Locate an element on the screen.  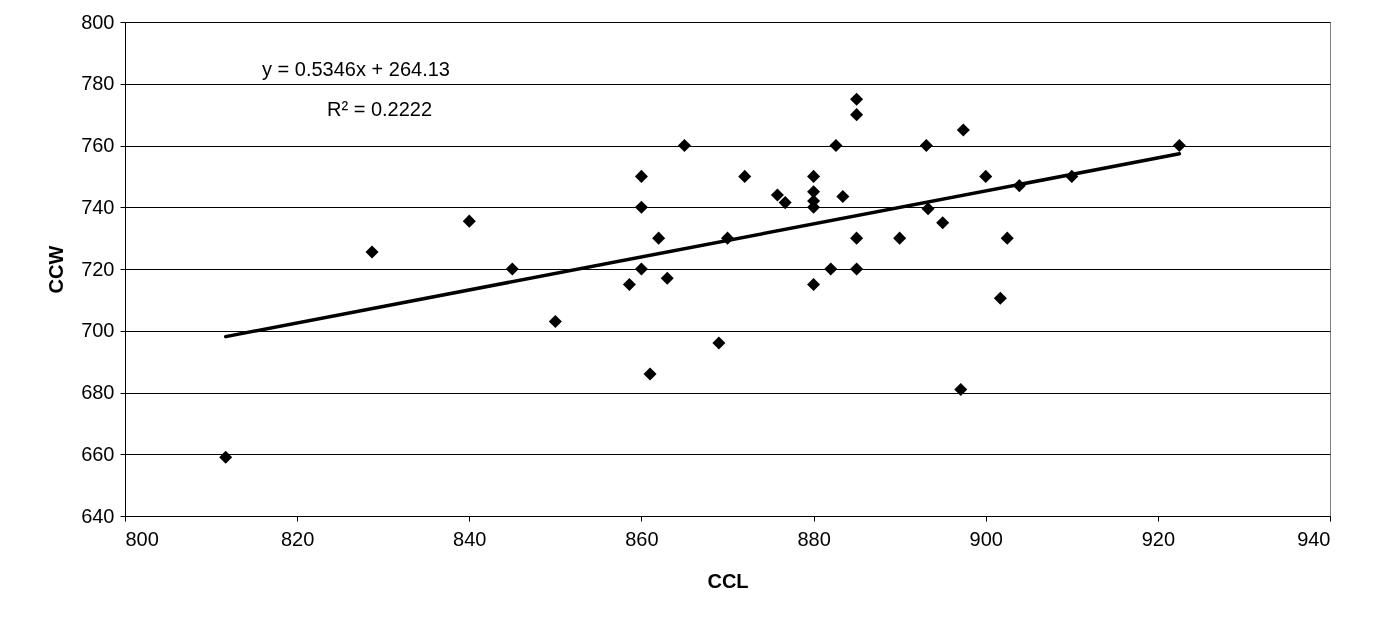
x-tick-label: 820 is located at coordinates (297, 538).